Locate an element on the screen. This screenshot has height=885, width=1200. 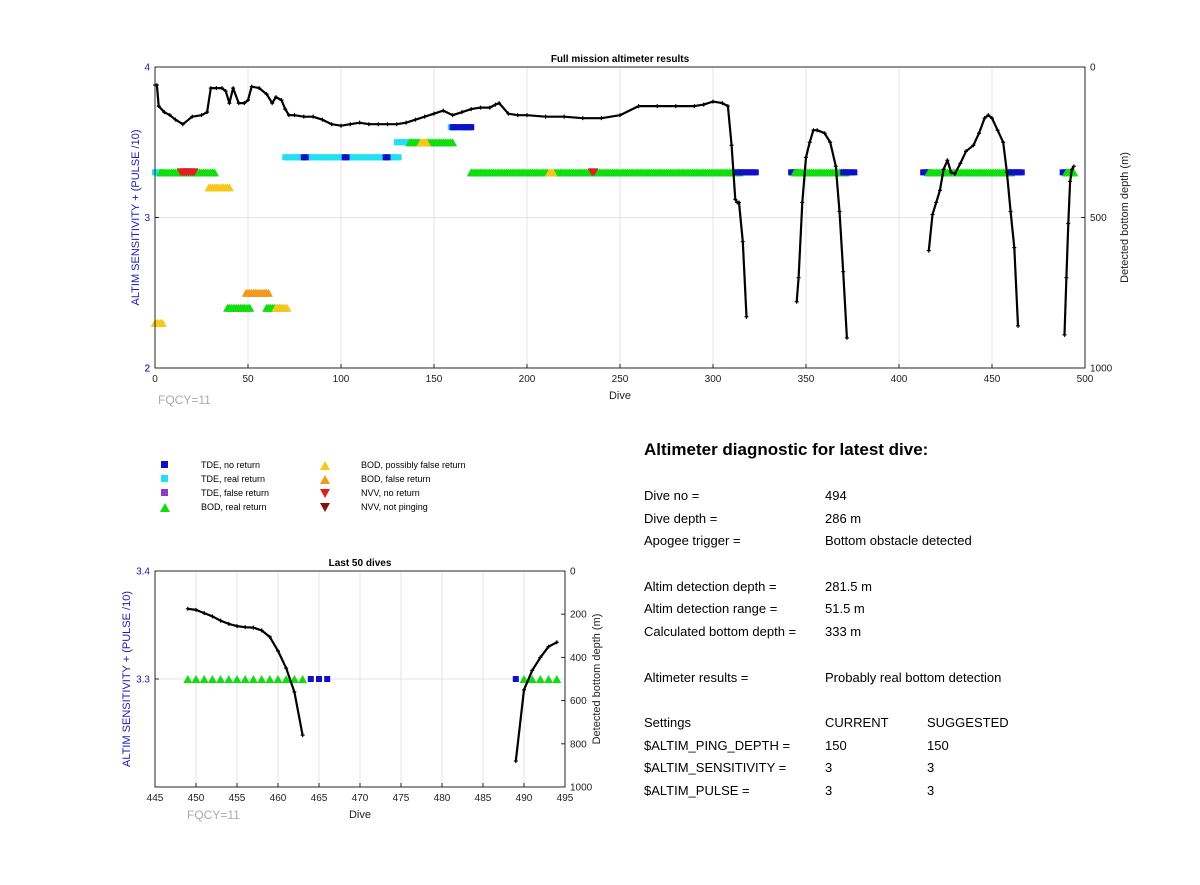
dive-depth-row: Dive depth = 286 m is located at coordinates (914, 522).